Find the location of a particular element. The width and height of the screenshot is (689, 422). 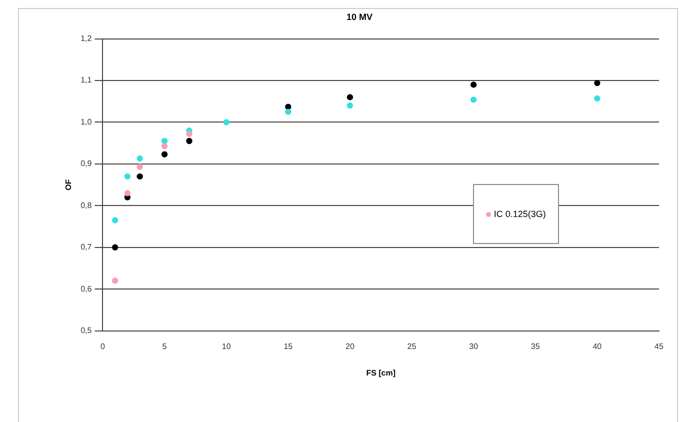

x-tick-label: 30 is located at coordinates (474, 346).